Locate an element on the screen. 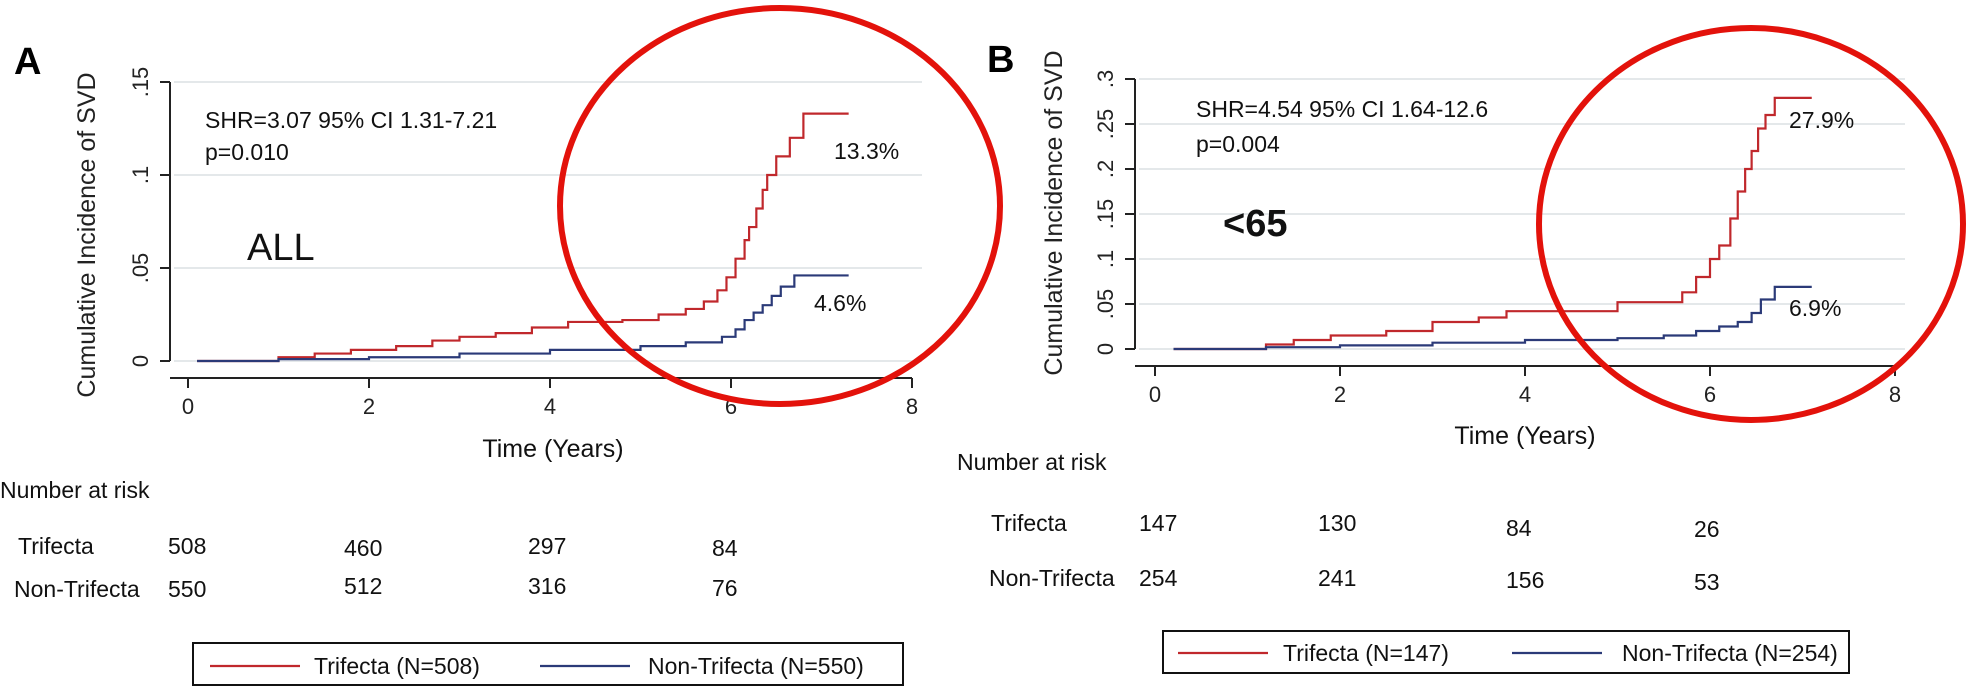  panel-a-legend-label-trifecta: Trifecta (N=508) is located at coordinates (397, 666).